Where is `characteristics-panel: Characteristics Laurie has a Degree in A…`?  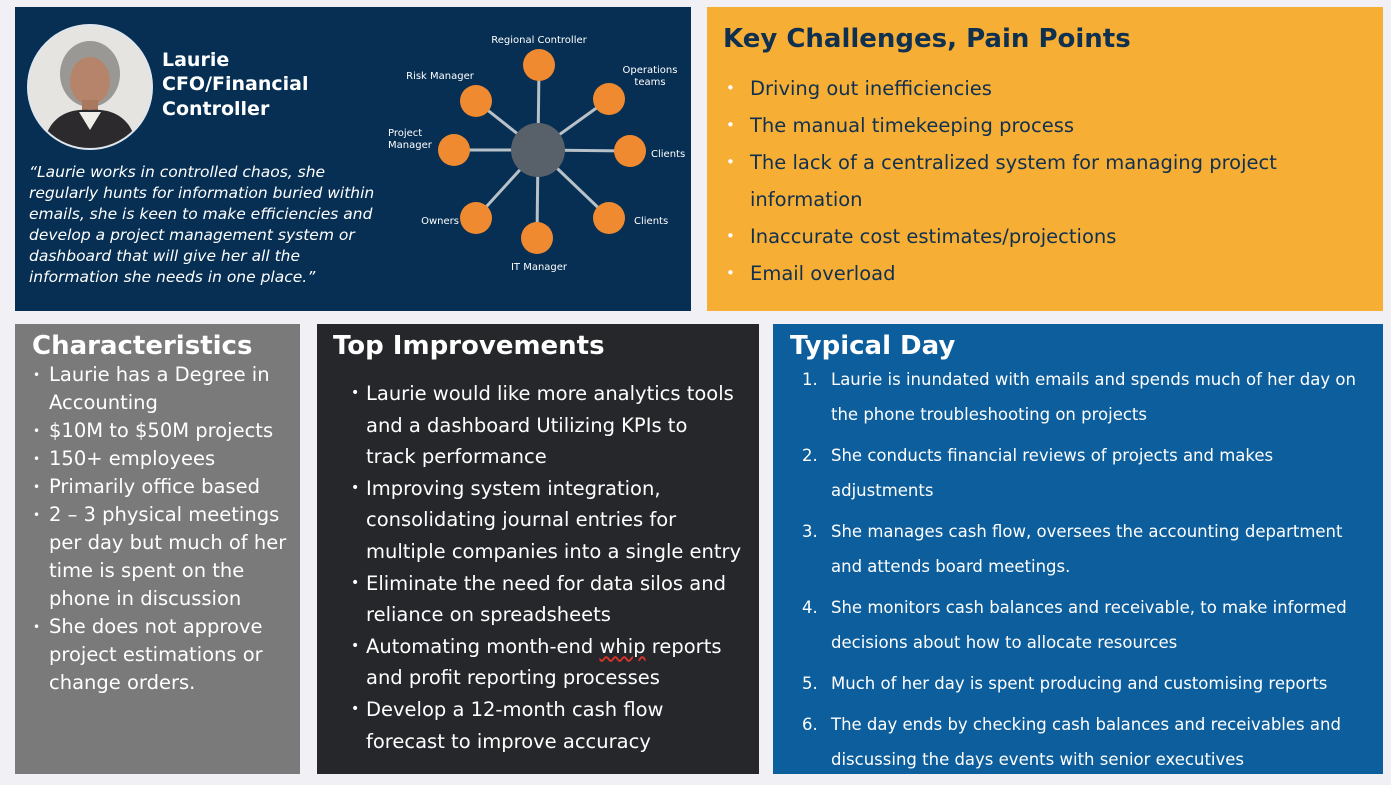
characteristics-panel: Characteristics Laurie has a Degree in A… is located at coordinates (157, 549).